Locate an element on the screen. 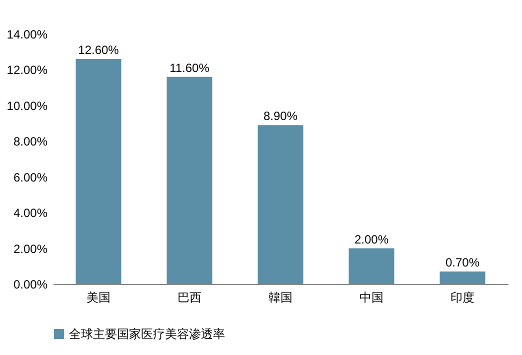  text: 12.60% is located at coordinates (98, 50).